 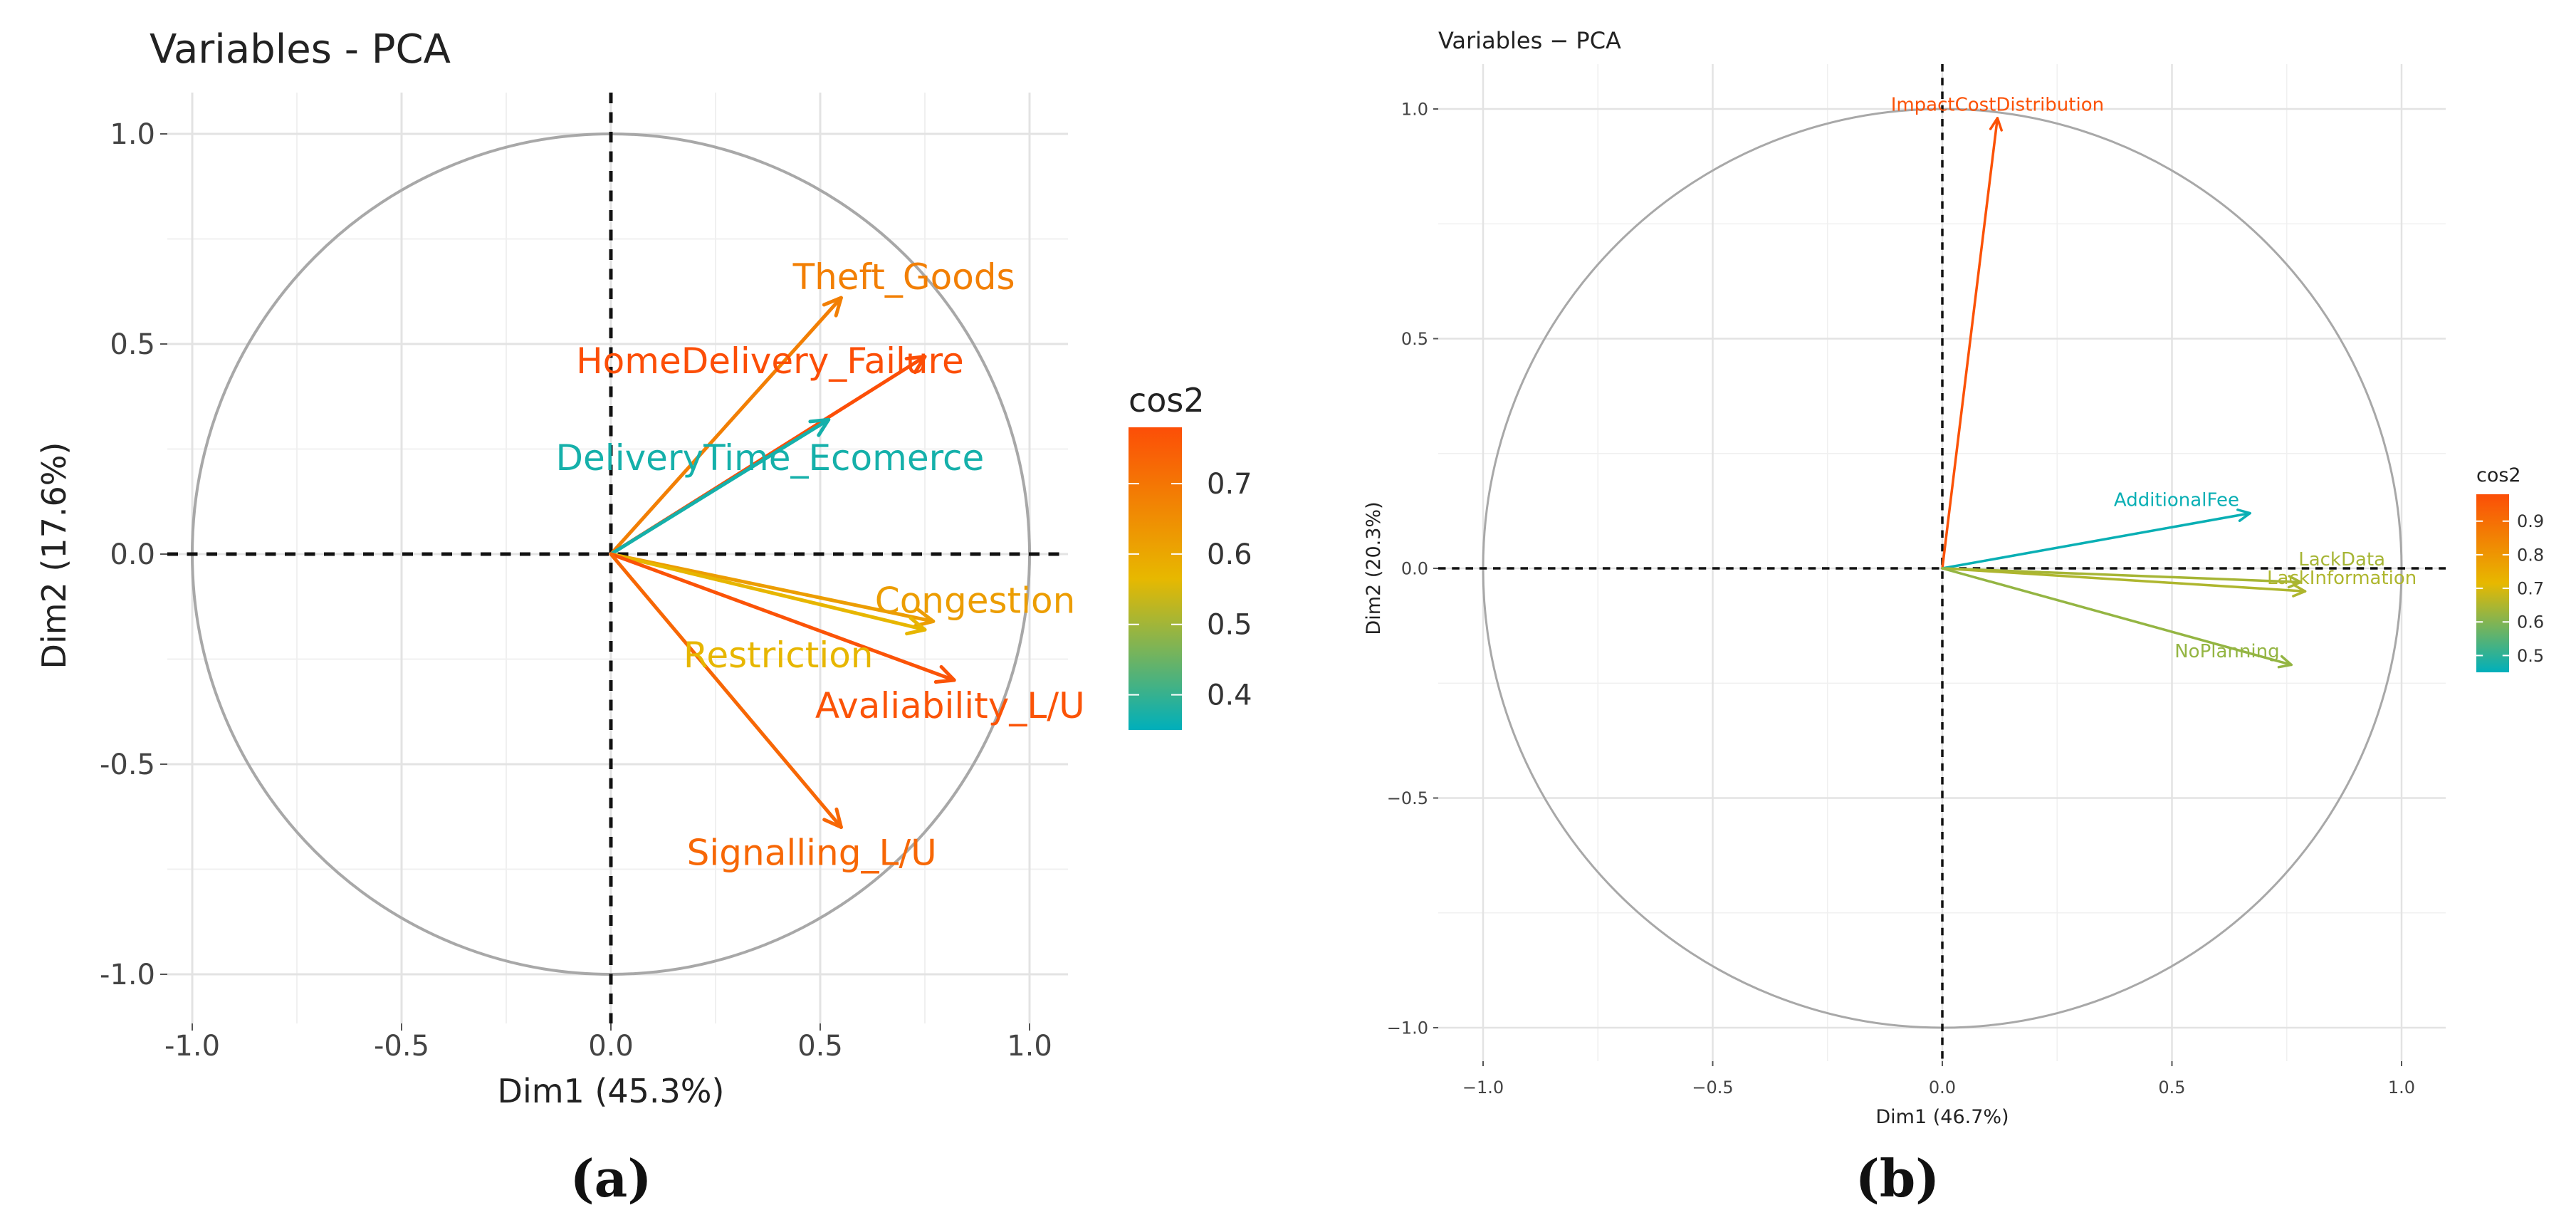 I want to click on x-tick-label: -0.5, so click(x=401, y=1046).